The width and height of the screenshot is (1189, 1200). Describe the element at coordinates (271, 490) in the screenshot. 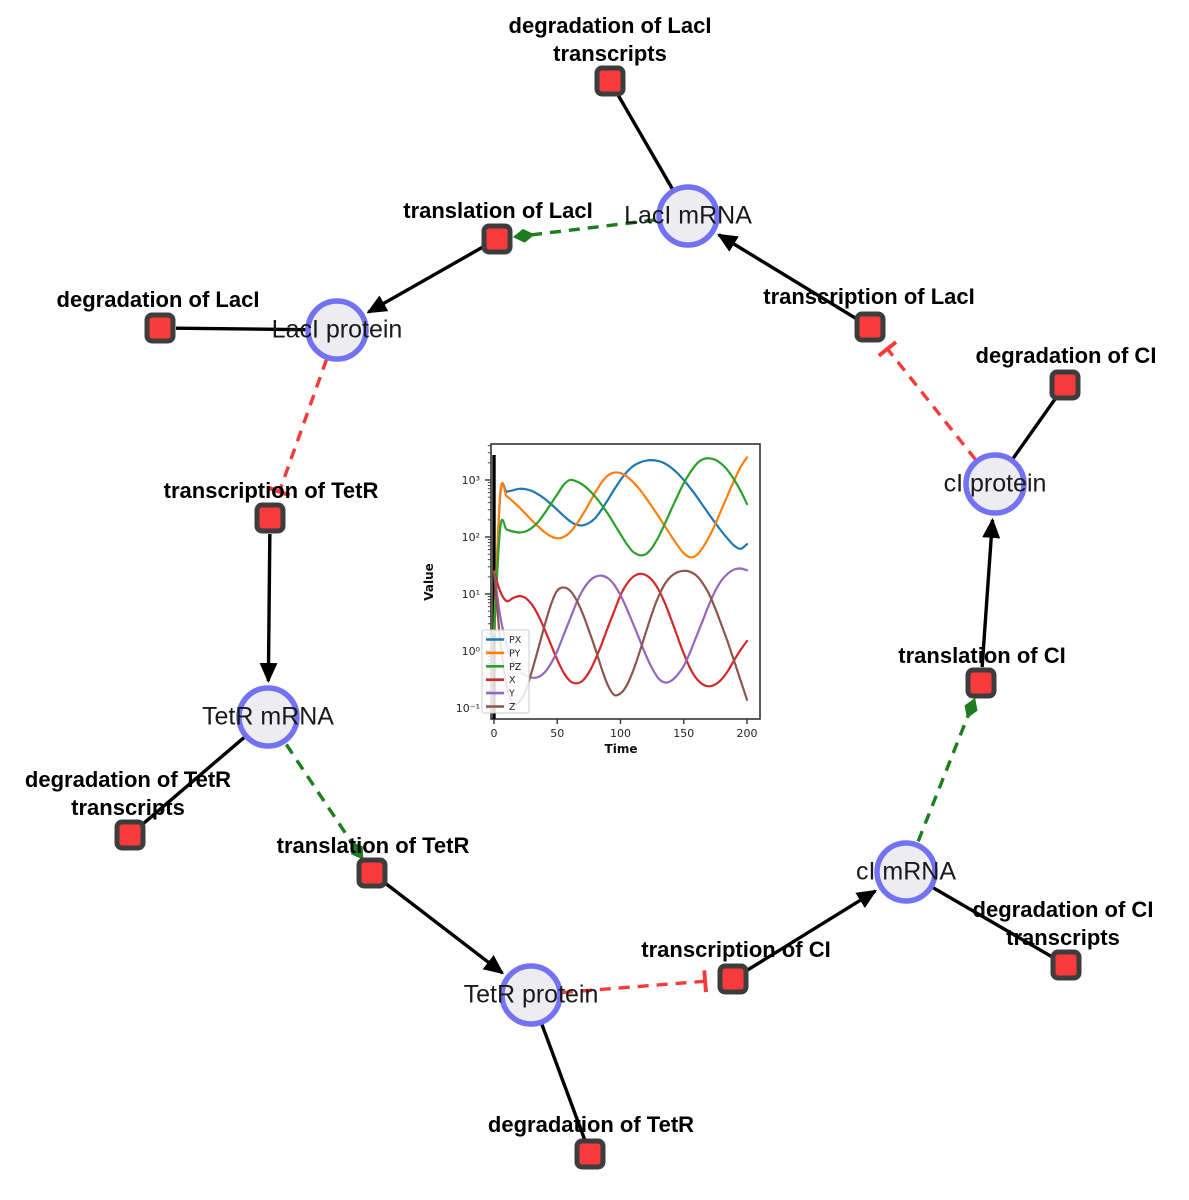

I see `reaction-label-transcription-tetr: transcription of TetR` at that location.